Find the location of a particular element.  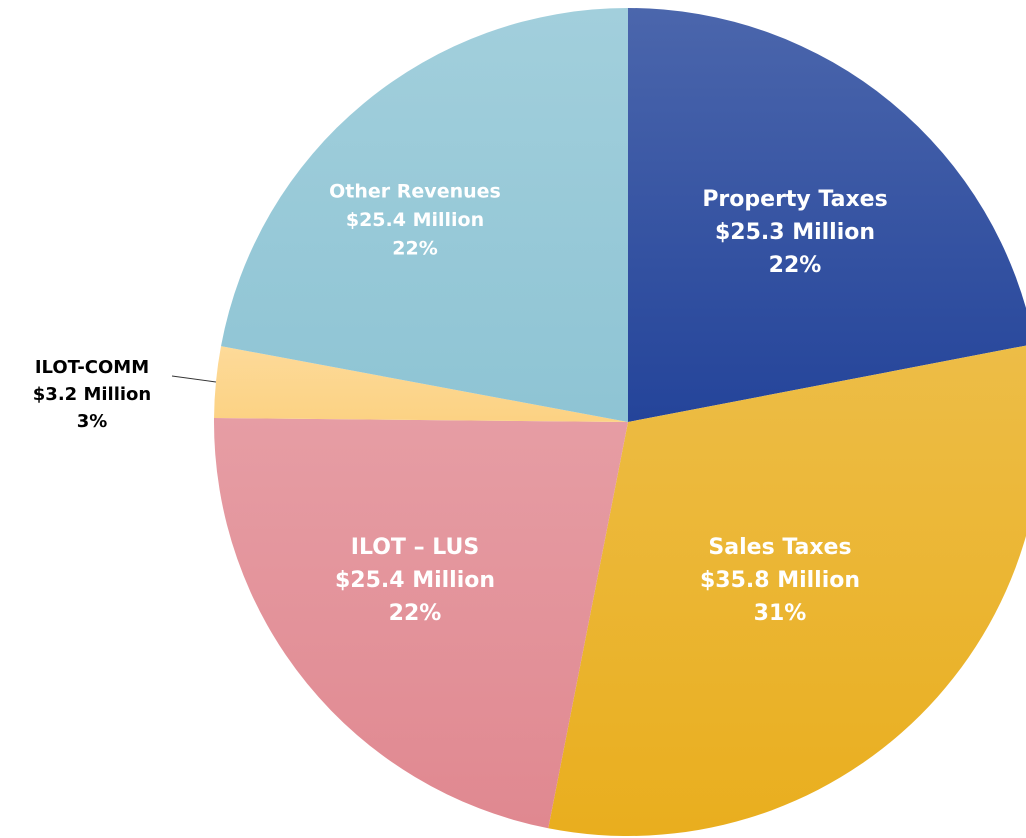

slice-amount: $25.3 Million is located at coordinates (795, 232).